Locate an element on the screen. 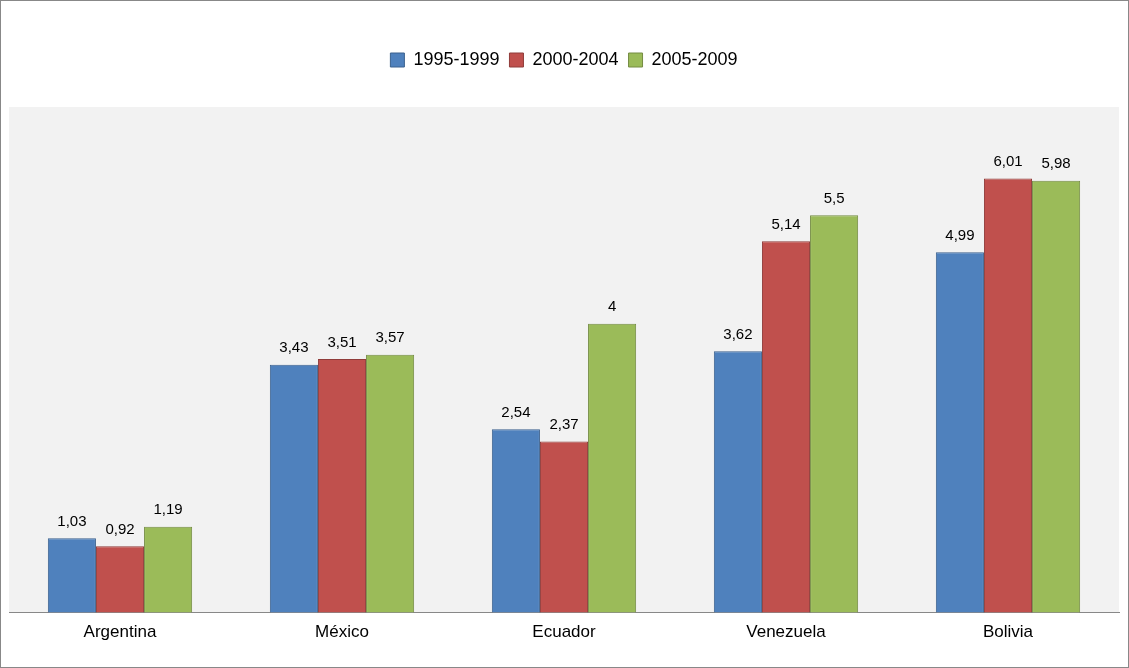 Image resolution: width=1129 pixels, height=668 pixels. data-label: 2,37 is located at coordinates (564, 424).